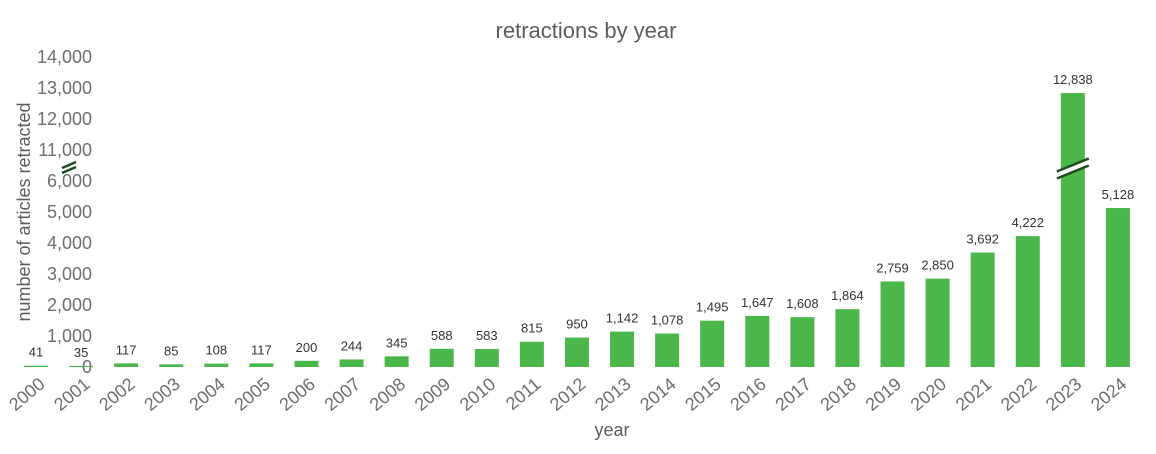  Describe the element at coordinates (24, 211) in the screenshot. I see `y-axis-label: number of articles retracted` at that location.